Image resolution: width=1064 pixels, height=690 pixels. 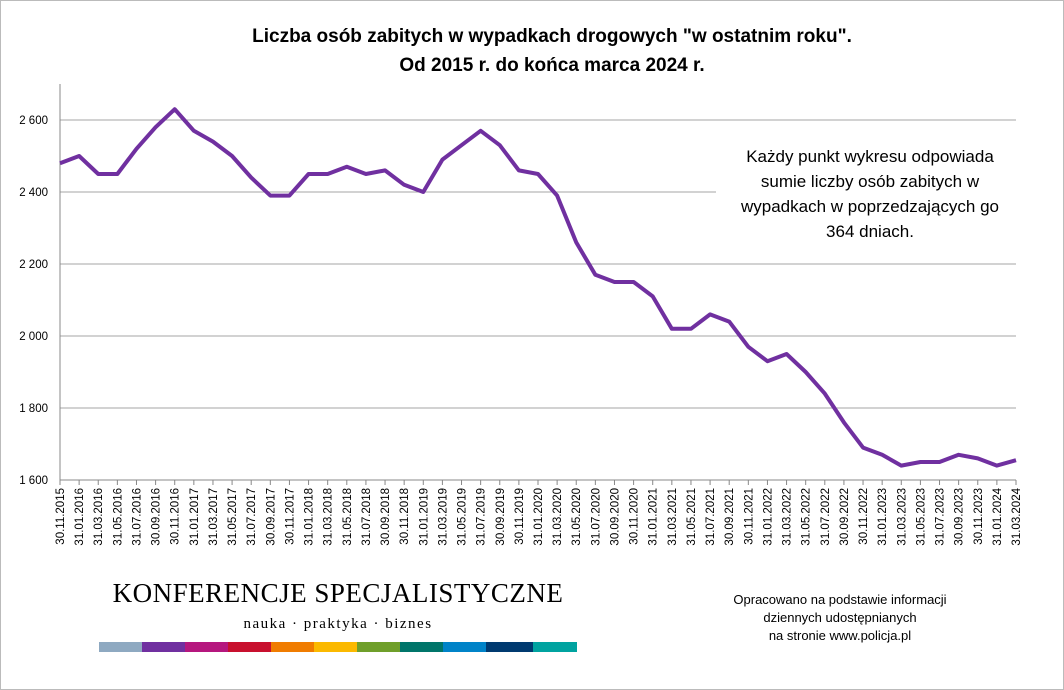 I want to click on x-tick-label: 31.01.2022, so click(x=768, y=517).